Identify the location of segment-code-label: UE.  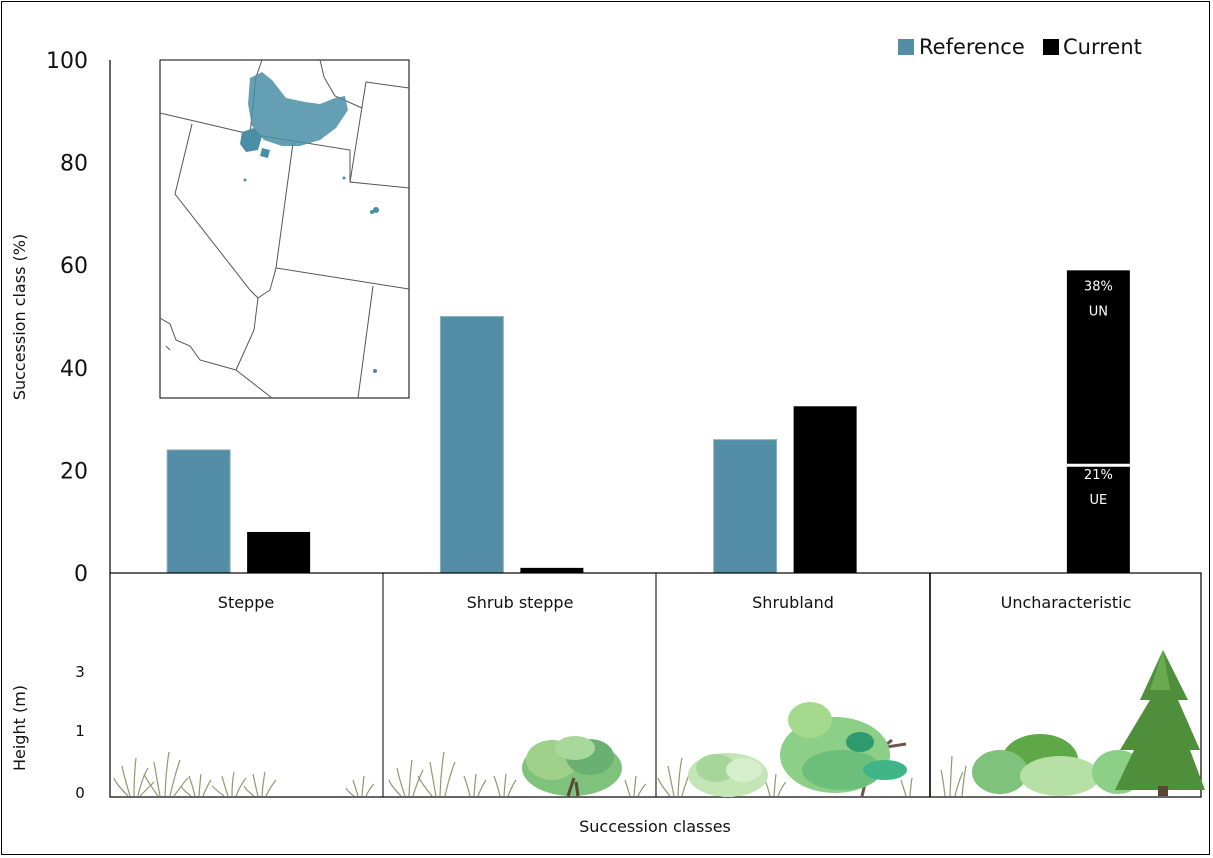
(1099, 500).